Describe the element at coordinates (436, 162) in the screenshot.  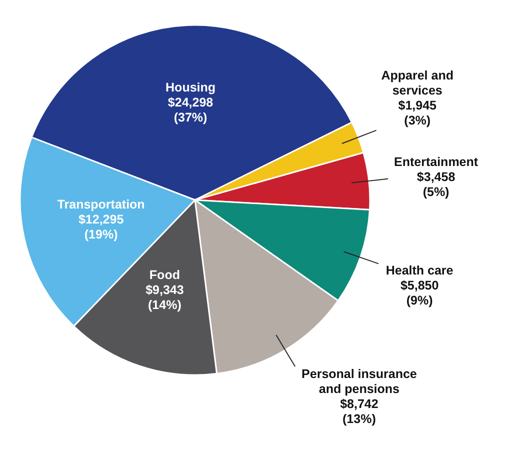
I see `slice-label: Entertainment` at that location.